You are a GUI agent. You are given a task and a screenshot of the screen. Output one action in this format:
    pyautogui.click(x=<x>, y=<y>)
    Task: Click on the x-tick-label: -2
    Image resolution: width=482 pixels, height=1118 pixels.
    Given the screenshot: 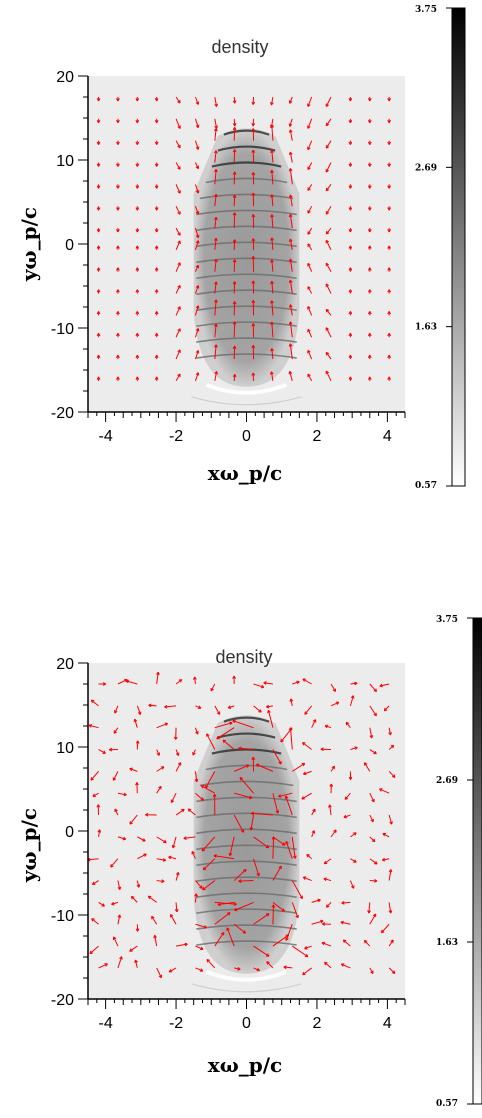 What is the action you would take?
    pyautogui.click(x=176, y=1023)
    